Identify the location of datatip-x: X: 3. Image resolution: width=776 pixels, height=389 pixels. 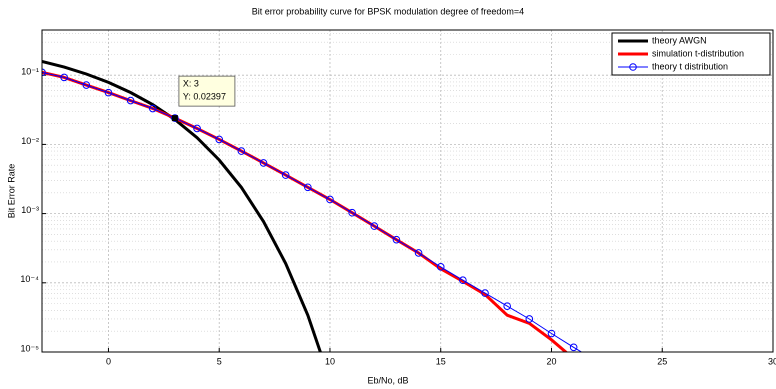
(191, 84).